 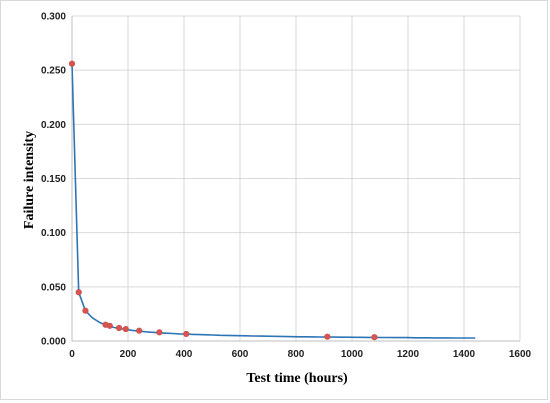 I want to click on x-tick-label: 200, so click(x=128, y=354).